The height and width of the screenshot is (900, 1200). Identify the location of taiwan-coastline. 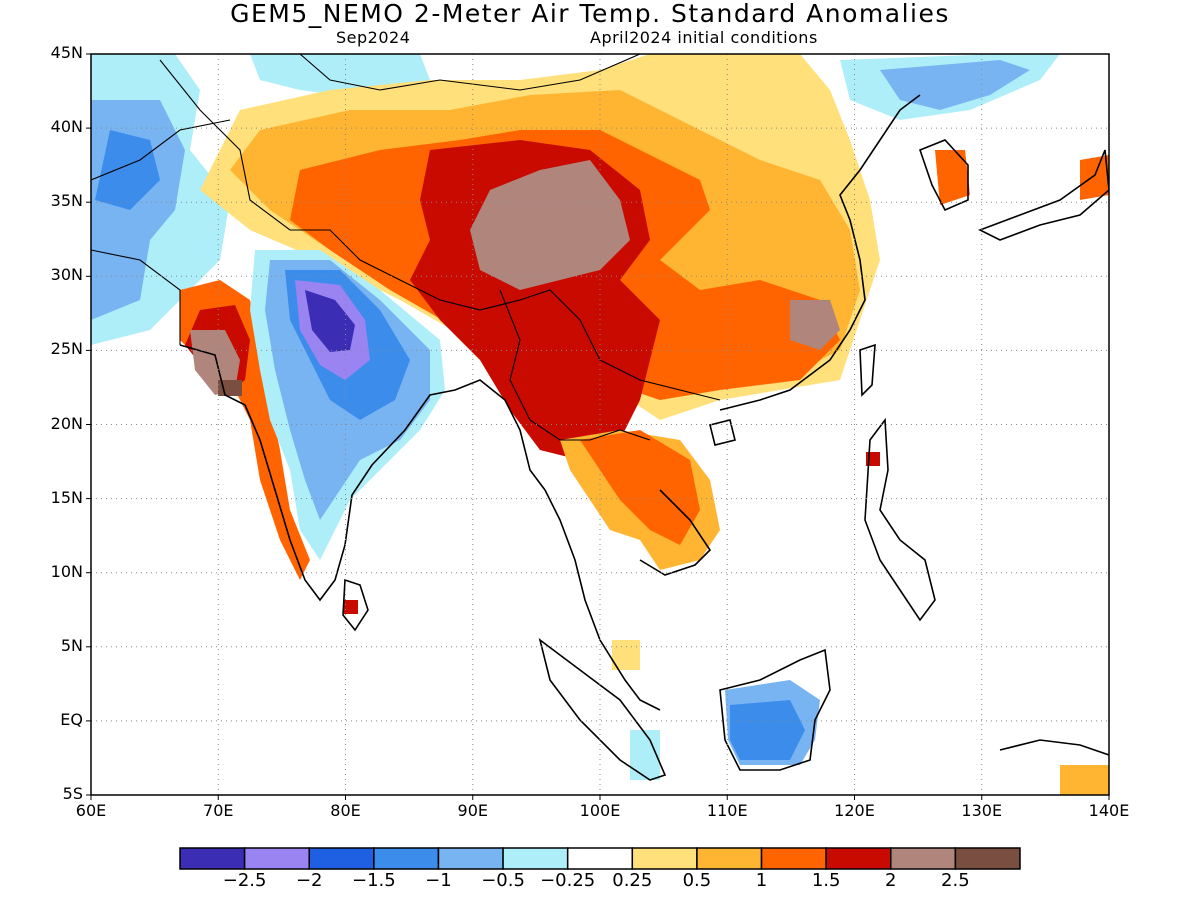
(867, 370).